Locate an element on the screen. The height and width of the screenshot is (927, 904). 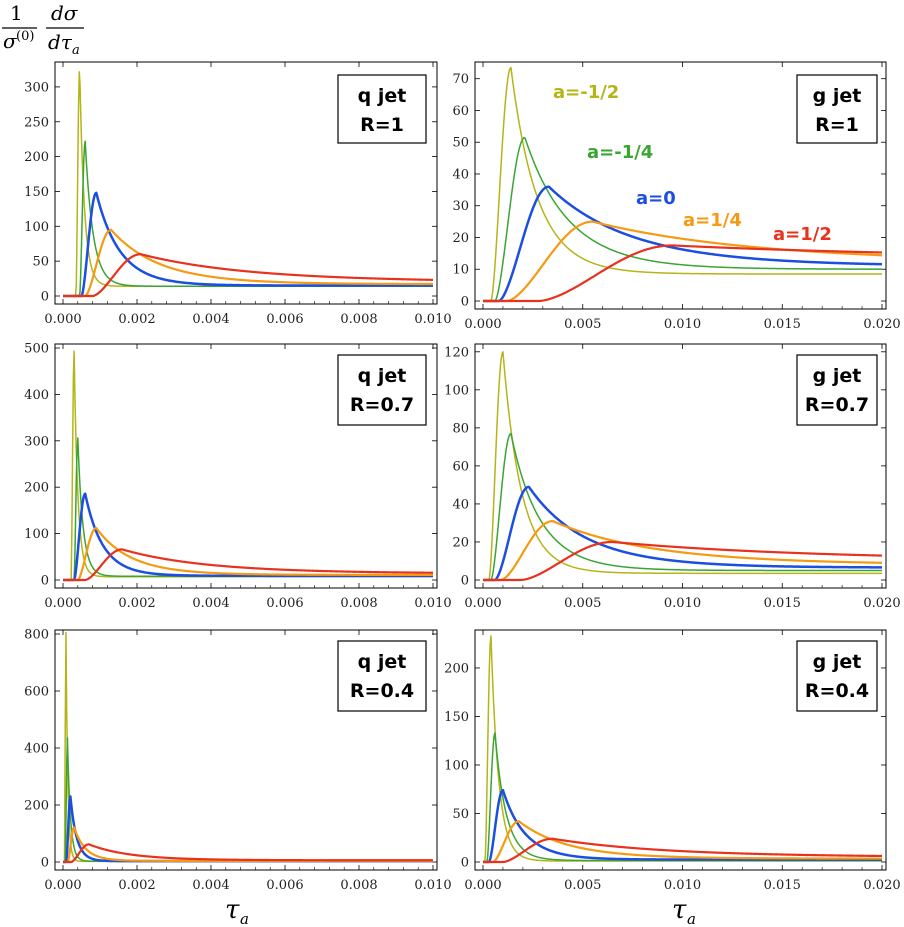
jet-radius-label: R=0.4 is located at coordinates (382, 691).